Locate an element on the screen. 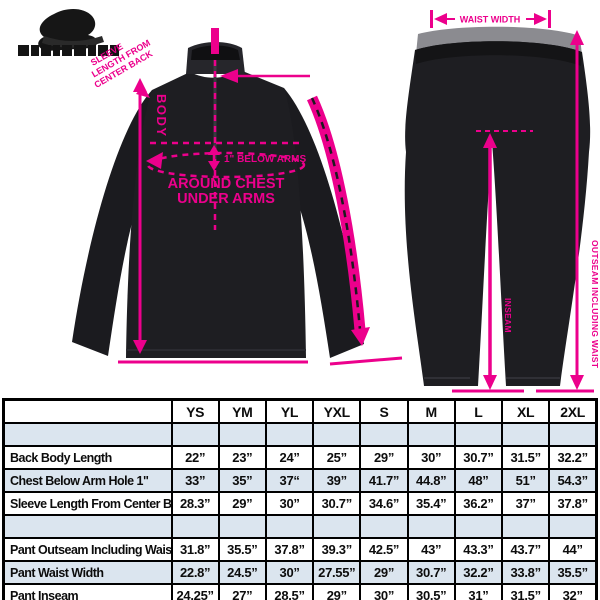 This screenshot has width=600, height=600. inseam-bottom-arrowhead is located at coordinates (490, 382).